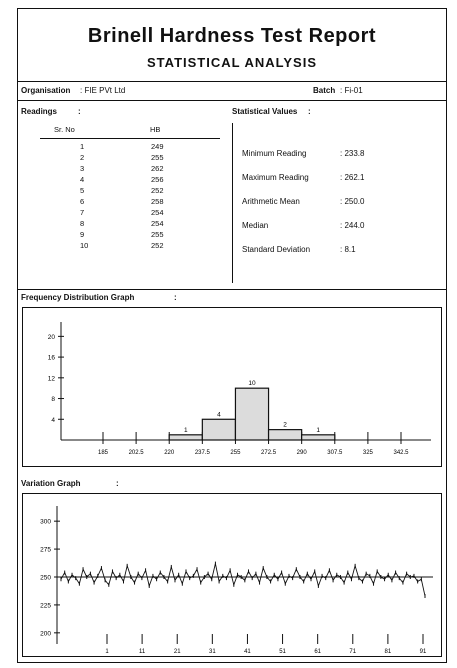 The width and height of the screenshot is (457, 668). Describe the element at coordinates (157, 168) in the screenshot. I see `reading-value: 262` at that location.